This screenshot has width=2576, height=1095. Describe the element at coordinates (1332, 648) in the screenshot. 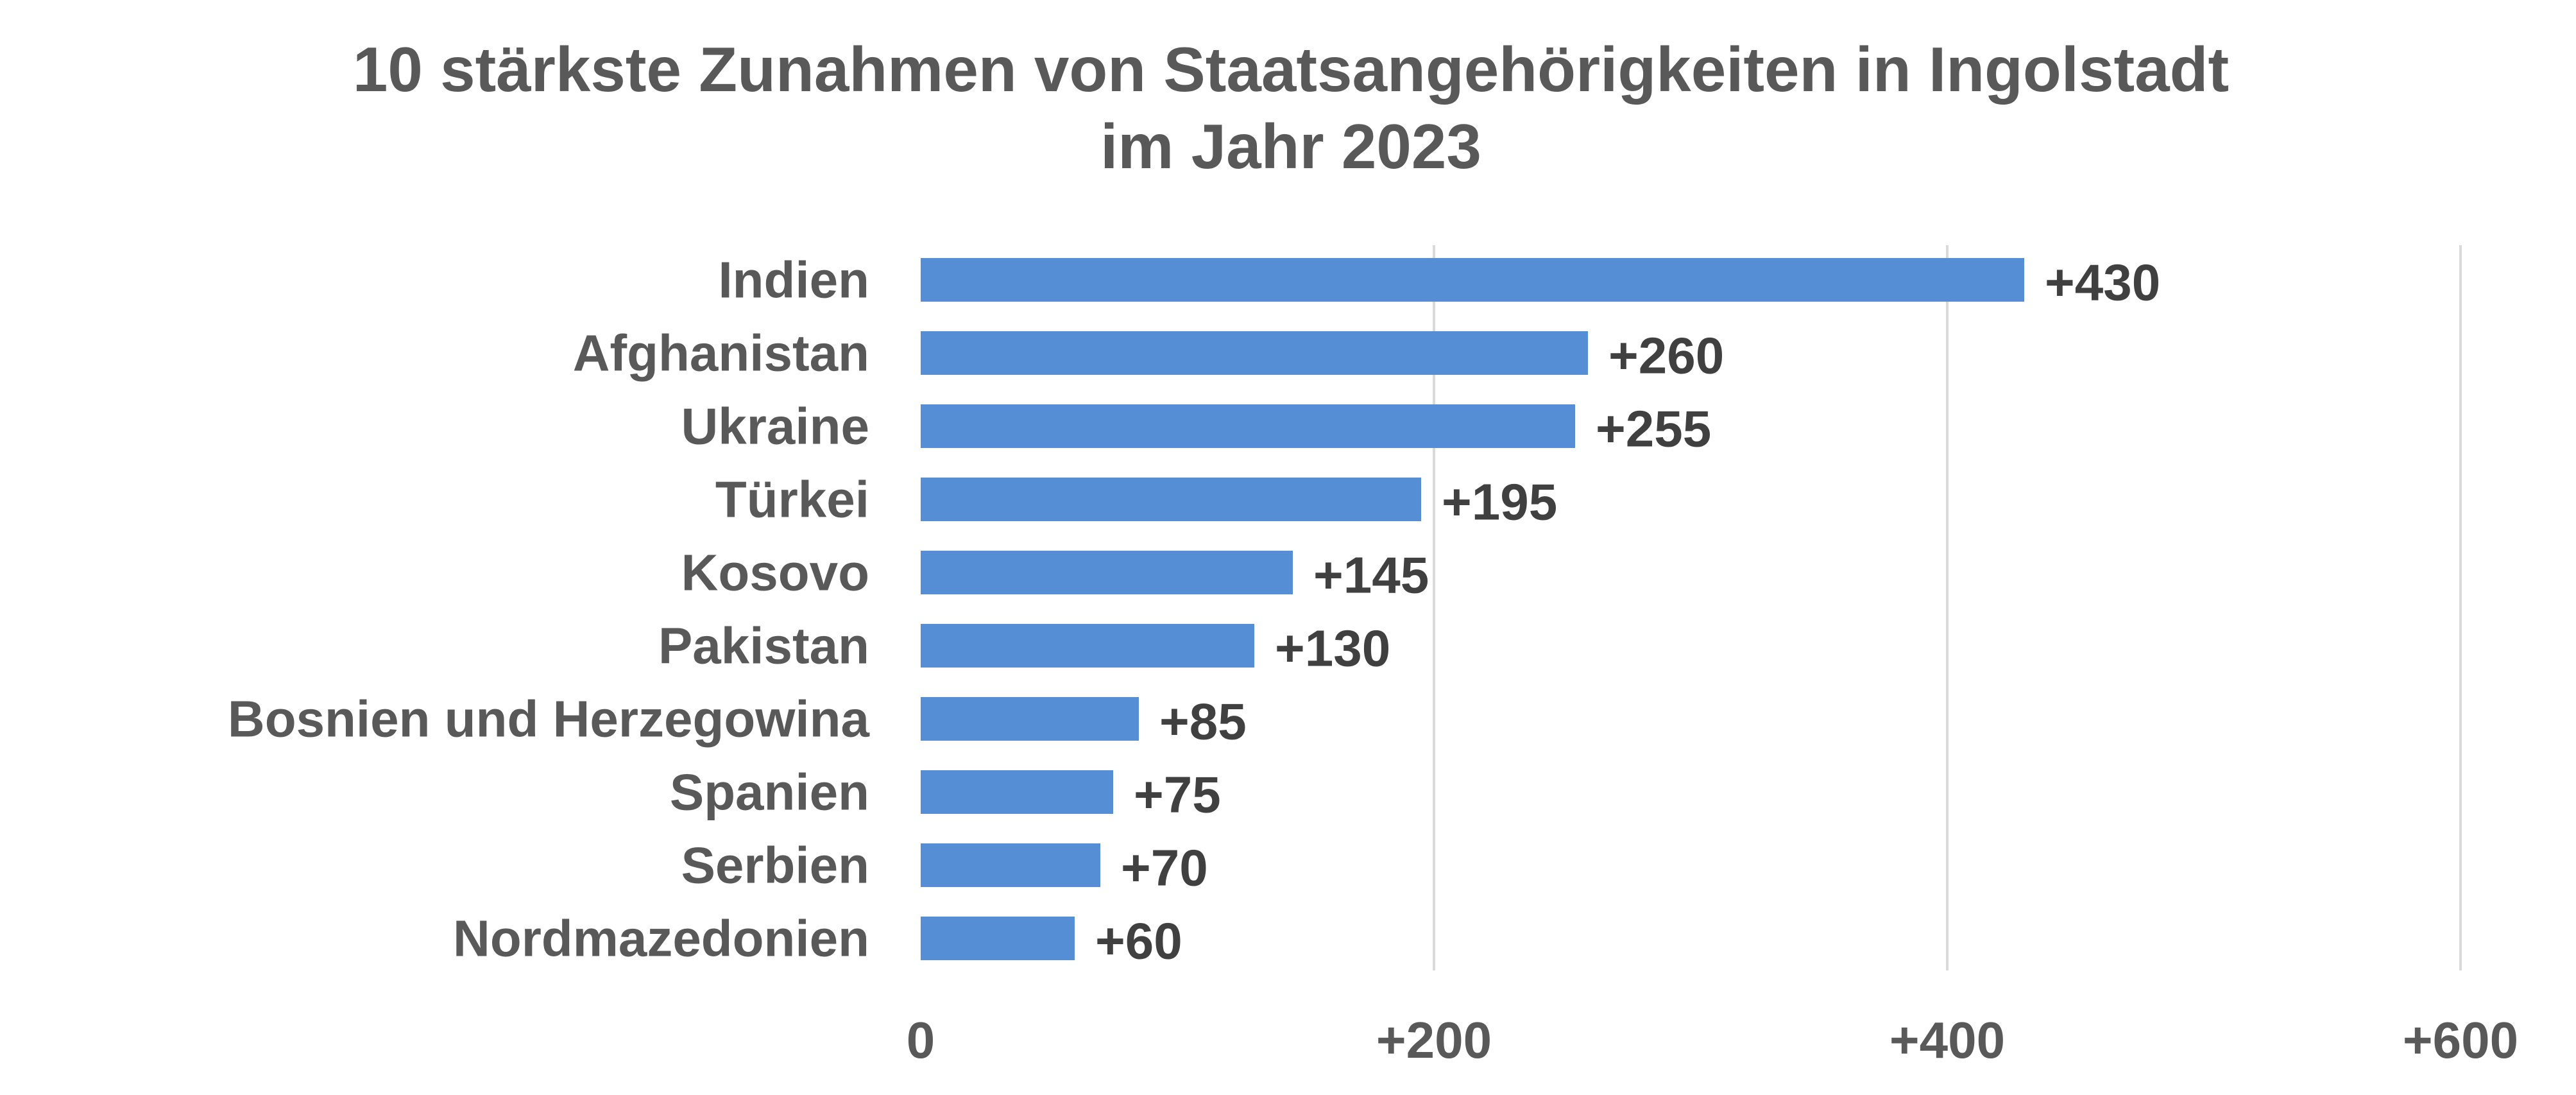

I see `data-label-5: +130` at that location.